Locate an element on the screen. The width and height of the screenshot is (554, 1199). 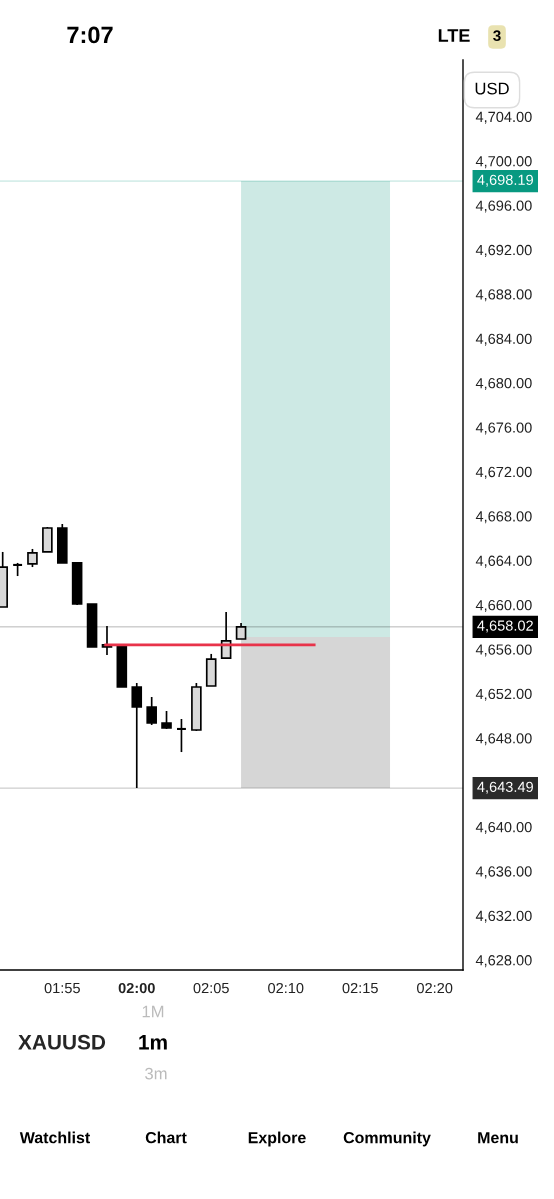
y-tick-label: 4,660.00 is located at coordinates (503, 606).